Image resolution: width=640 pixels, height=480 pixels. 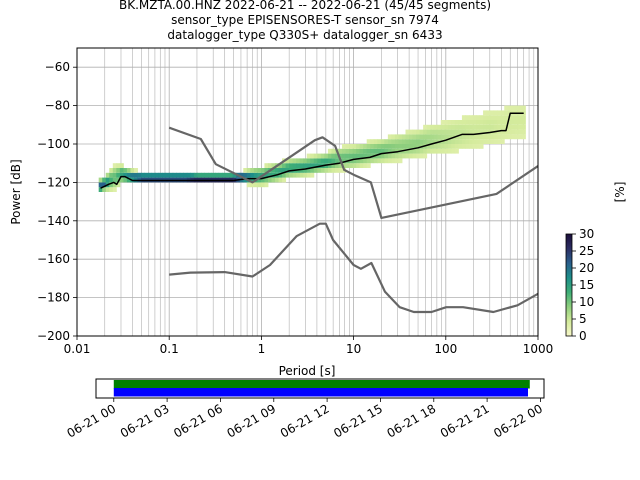 I want to click on colorbar-bar, so click(x=569, y=285).